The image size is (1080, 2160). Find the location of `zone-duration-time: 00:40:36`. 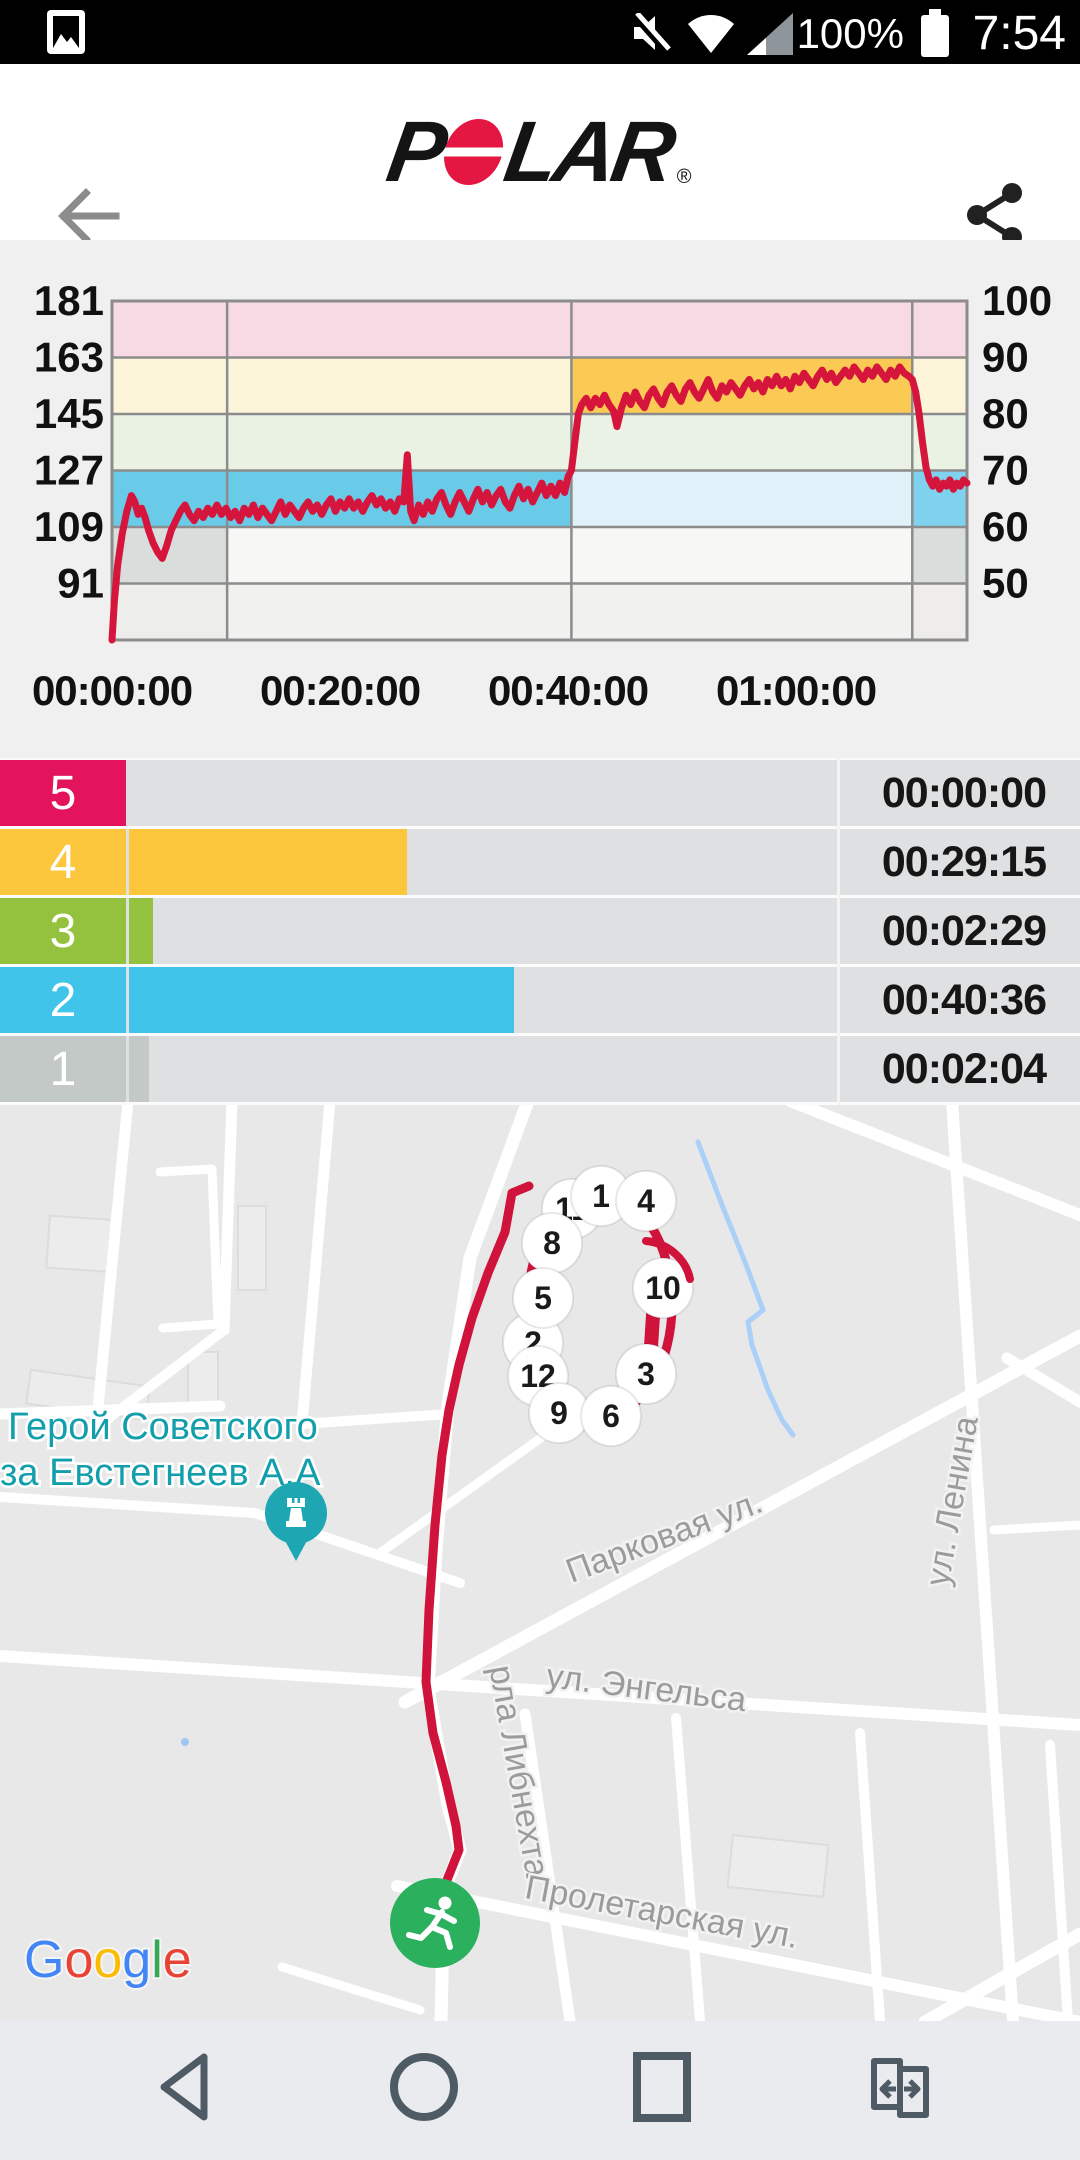

zone-duration-time: 00:40:36 is located at coordinates (964, 999).